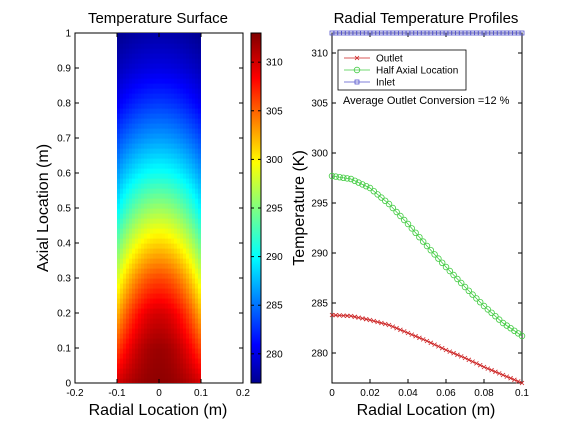 This screenshot has width=576, height=432. What do you see at coordinates (64, 174) in the screenshot?
I see `y-tick-label: 0.6` at bounding box center [64, 174].